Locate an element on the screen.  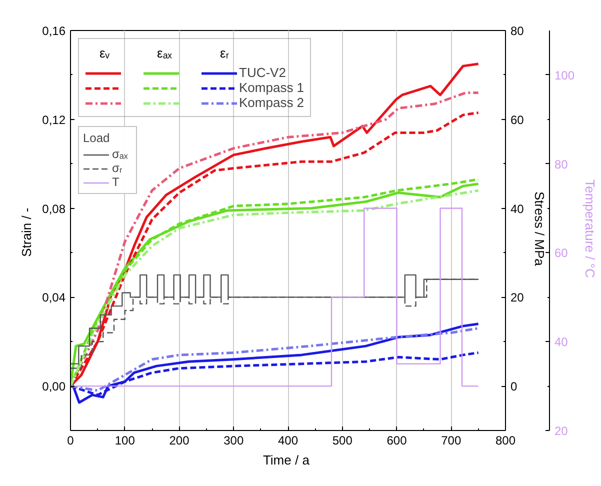
y2-tick-label: 40 is located at coordinates (517, 209).